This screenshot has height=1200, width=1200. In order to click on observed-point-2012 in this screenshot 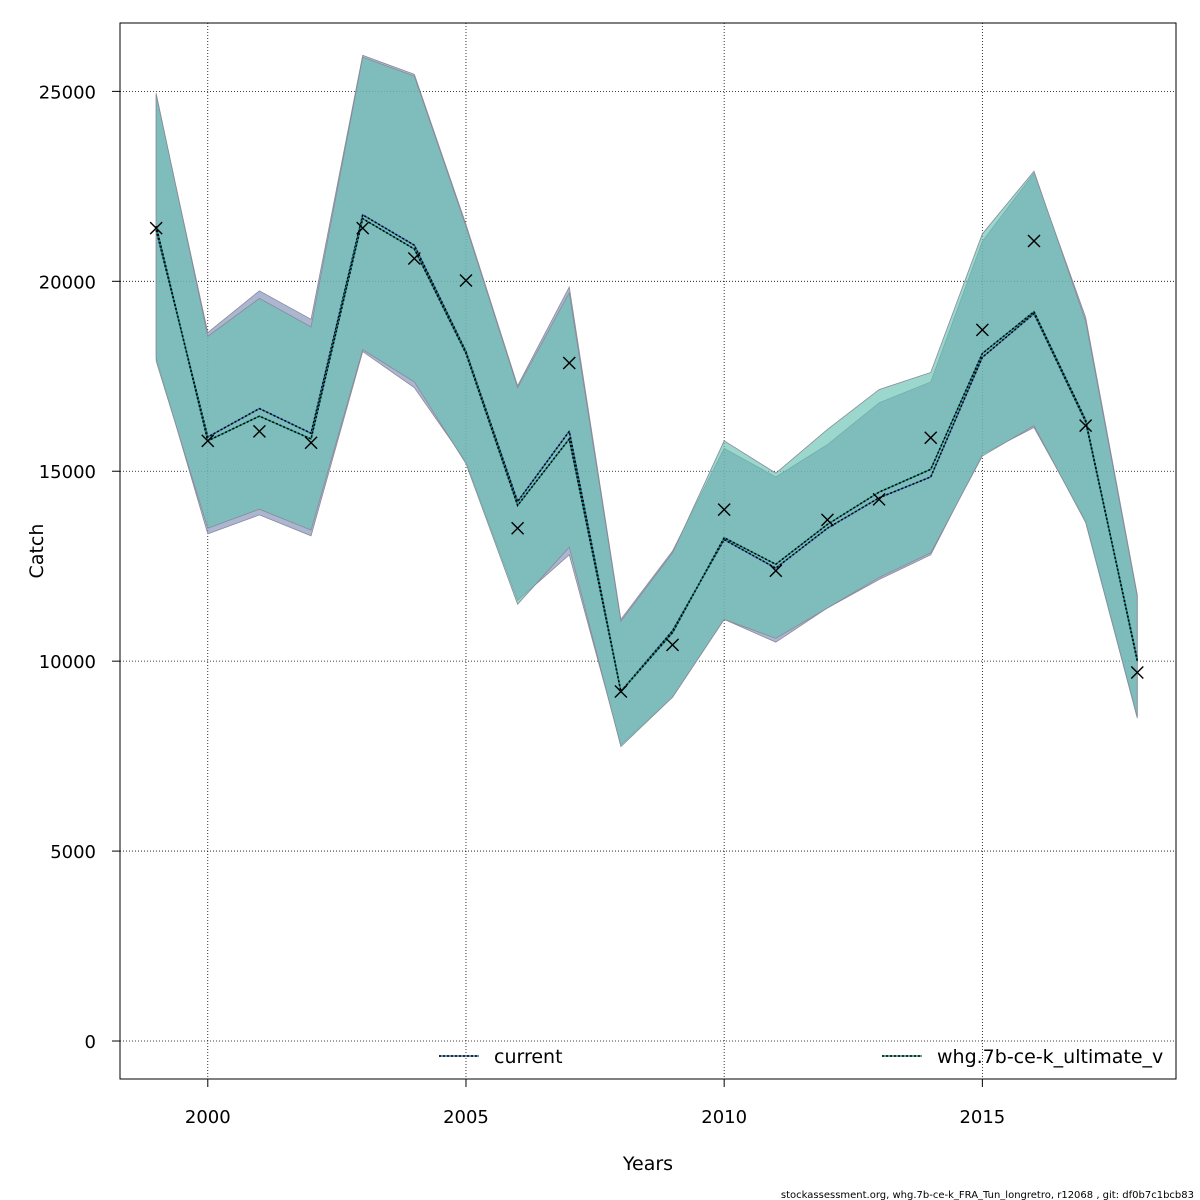, I will do `click(827, 520)`.